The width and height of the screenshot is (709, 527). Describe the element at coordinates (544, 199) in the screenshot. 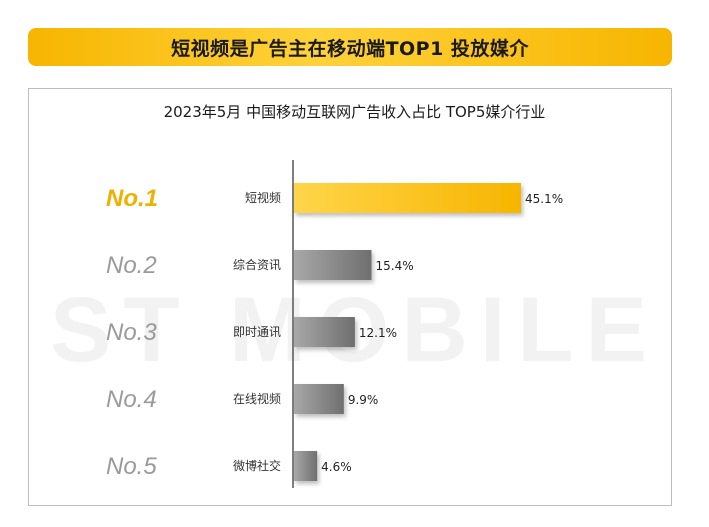

I see `value-label: 45.1%` at that location.